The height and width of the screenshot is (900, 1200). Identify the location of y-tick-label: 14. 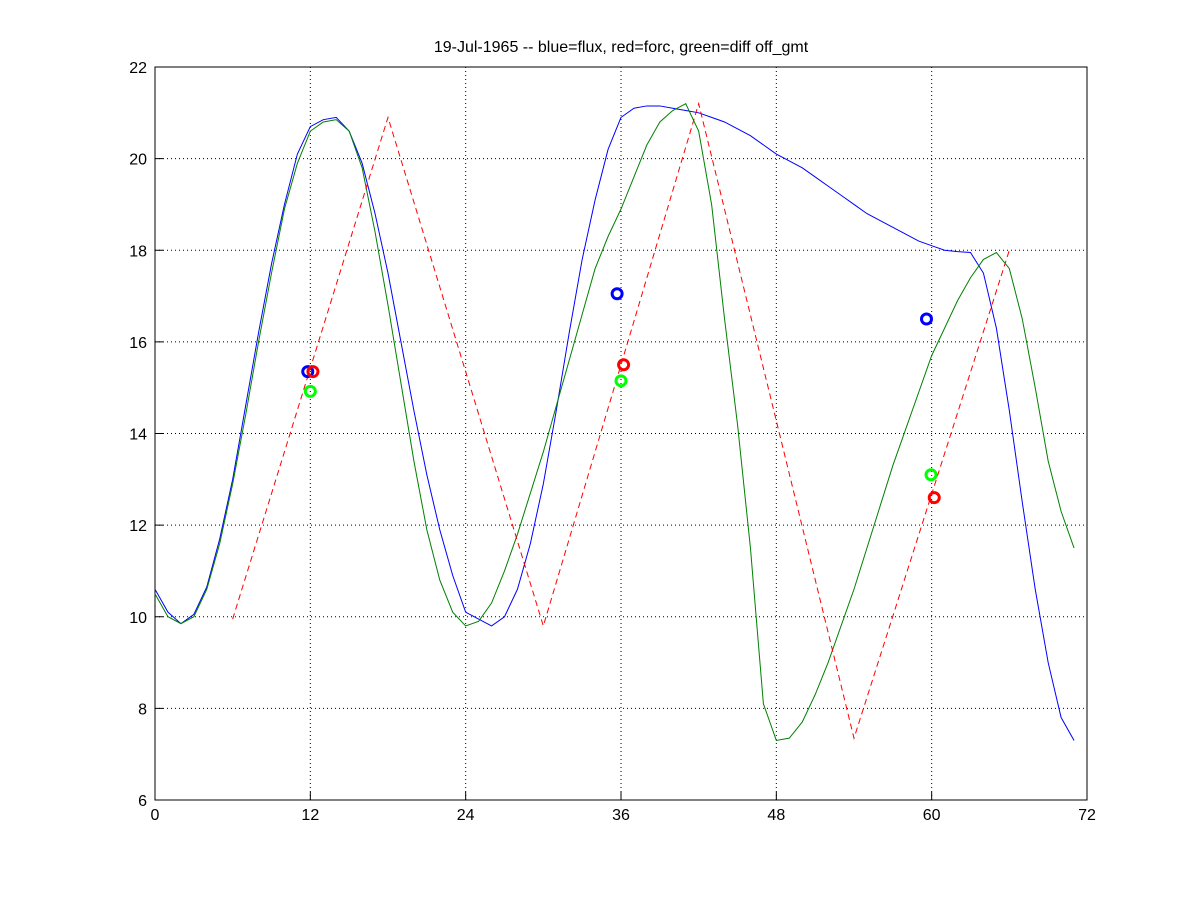
(138, 435).